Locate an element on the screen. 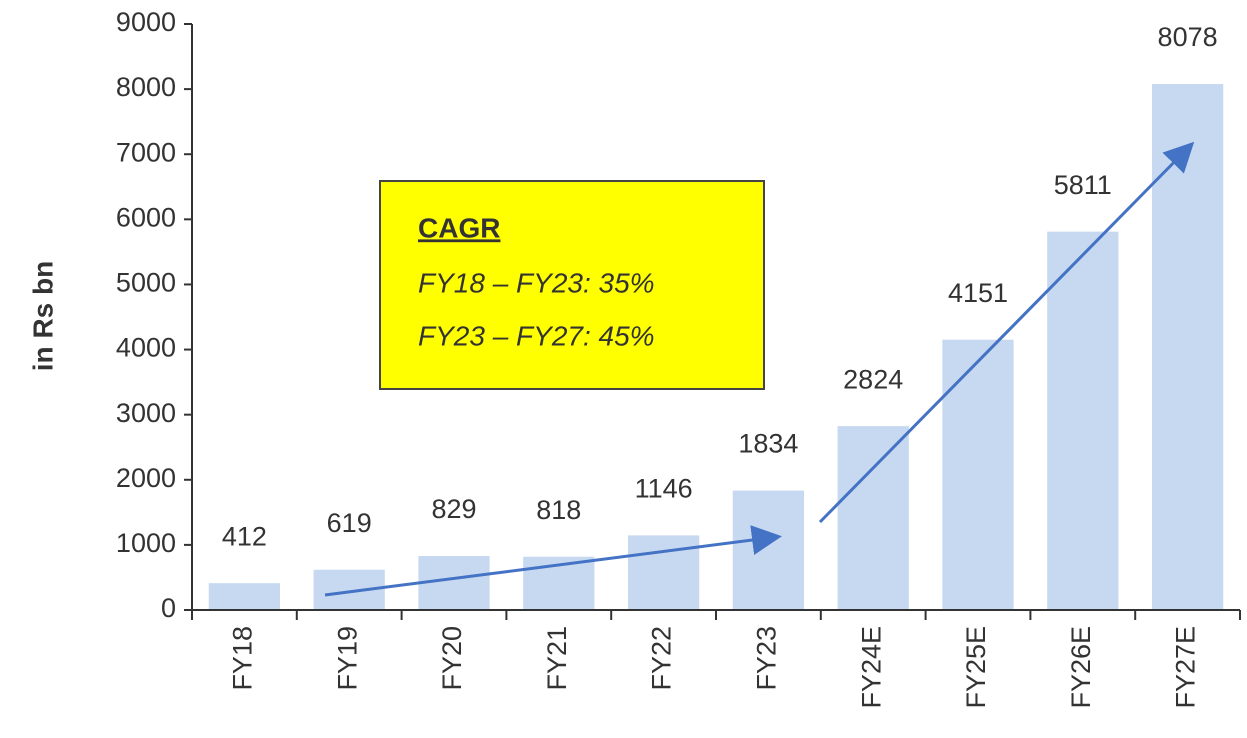 This screenshot has height=738, width=1247. annotation-title: CAGR is located at coordinates (459, 227).